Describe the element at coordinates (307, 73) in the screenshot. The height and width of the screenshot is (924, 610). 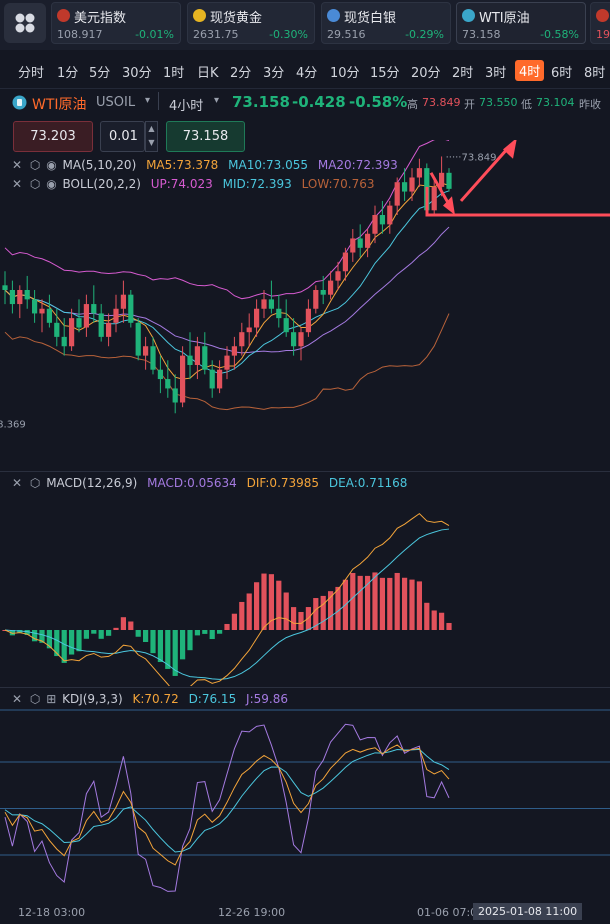
I see `tab-timeframe: 4分` at that location.